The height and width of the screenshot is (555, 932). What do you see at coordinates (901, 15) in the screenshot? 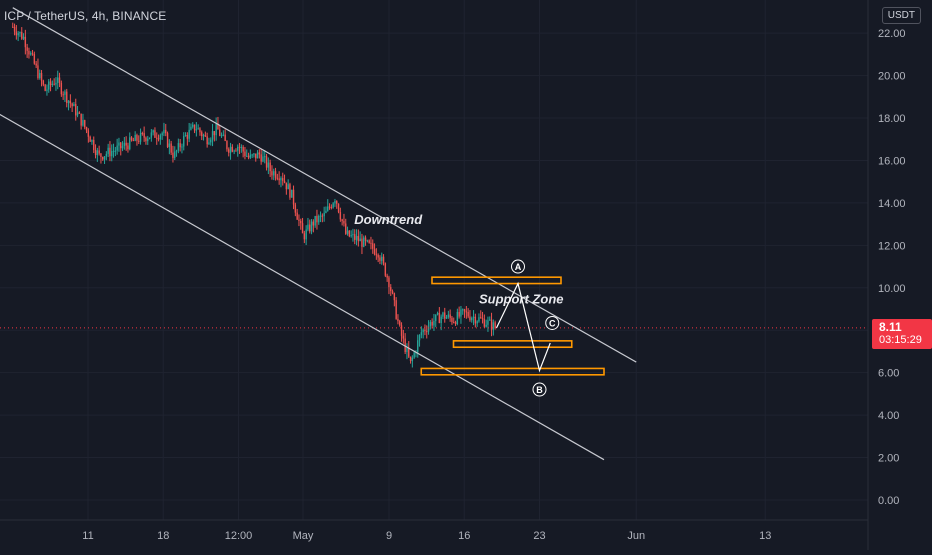
I see `currency-badge: USDT` at bounding box center [901, 15].